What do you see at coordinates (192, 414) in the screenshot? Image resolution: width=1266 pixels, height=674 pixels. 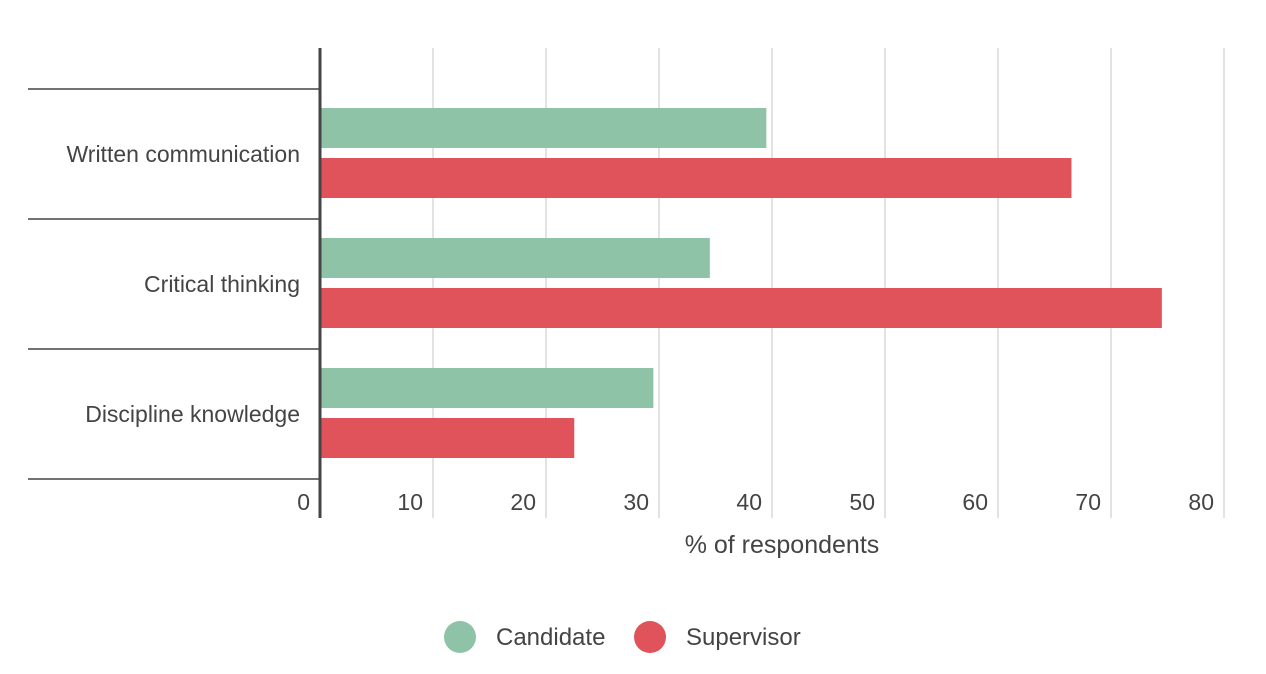 I see `category-label: Discipline knowledge` at bounding box center [192, 414].